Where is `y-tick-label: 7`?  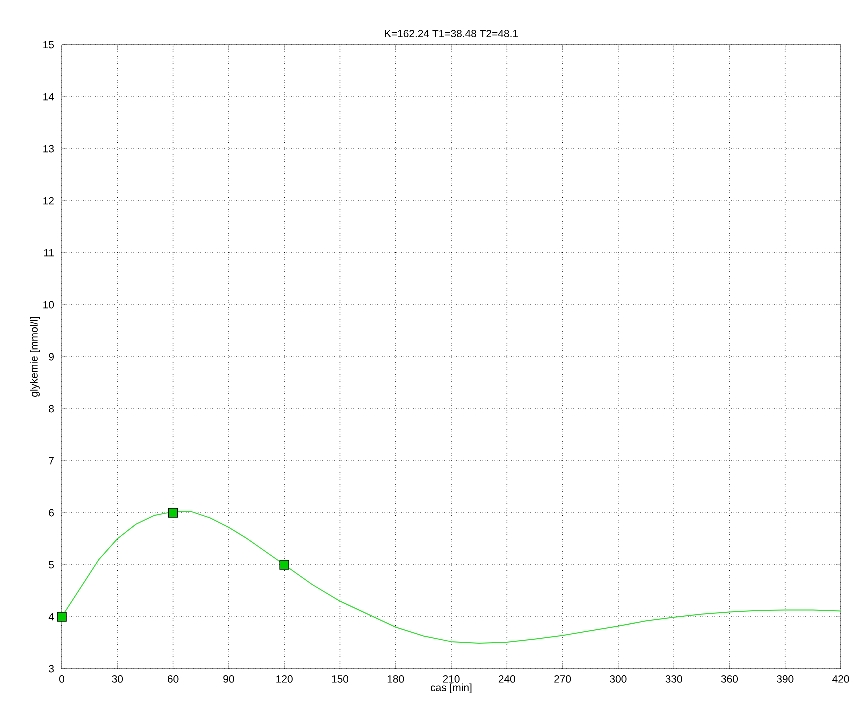
y-tick-label: 7 is located at coordinates (51, 461).